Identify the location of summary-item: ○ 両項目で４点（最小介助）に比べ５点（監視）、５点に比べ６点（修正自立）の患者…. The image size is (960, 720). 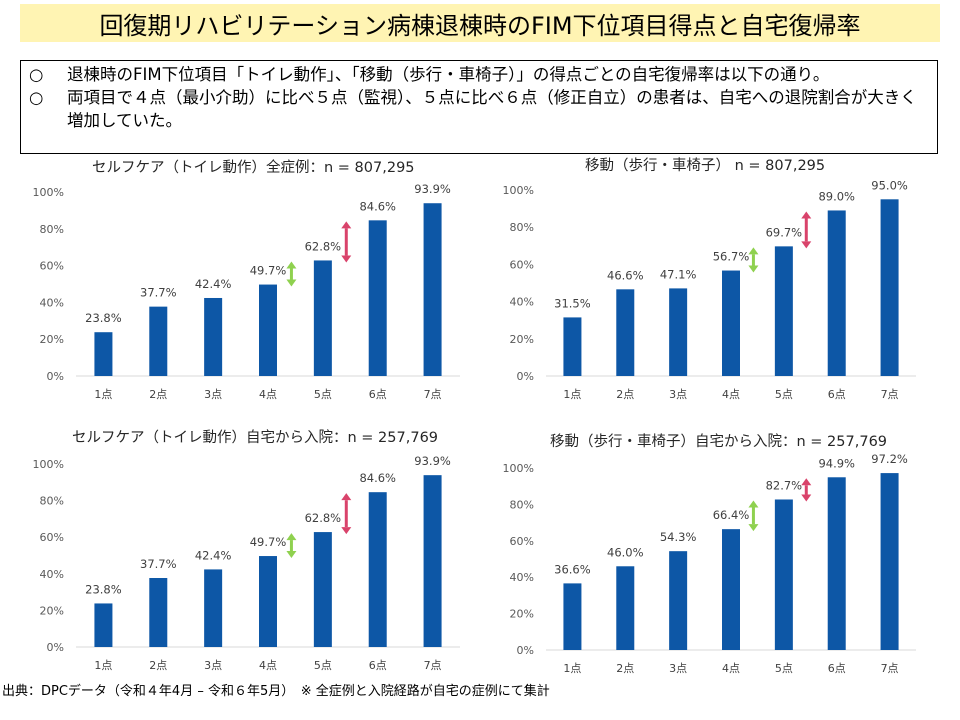
(479, 109).